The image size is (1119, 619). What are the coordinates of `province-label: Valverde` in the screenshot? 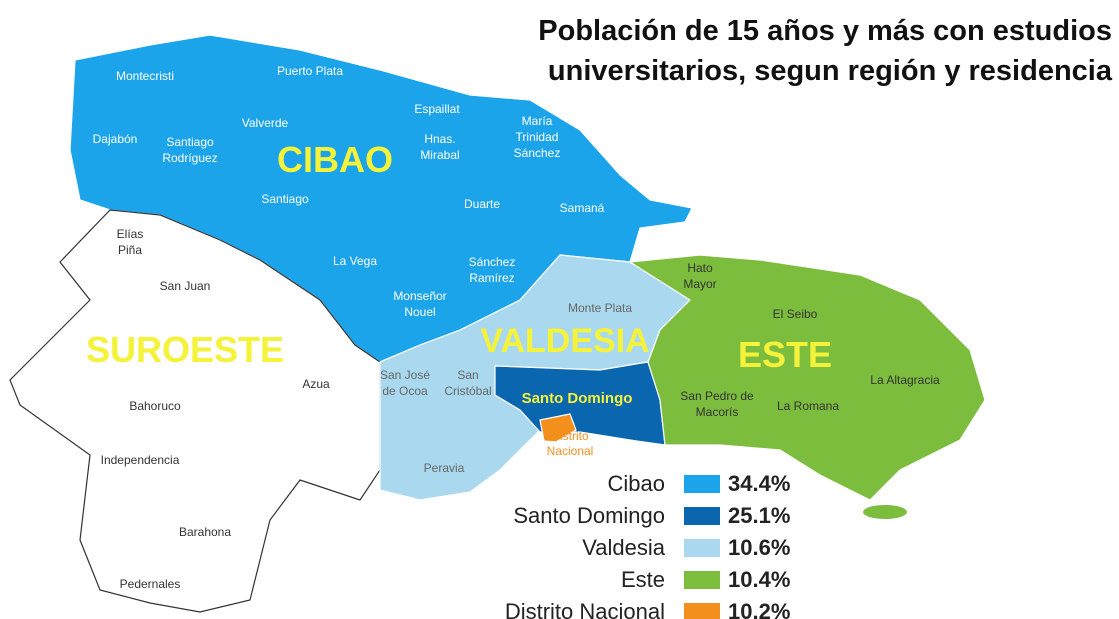 It's located at (265, 123).